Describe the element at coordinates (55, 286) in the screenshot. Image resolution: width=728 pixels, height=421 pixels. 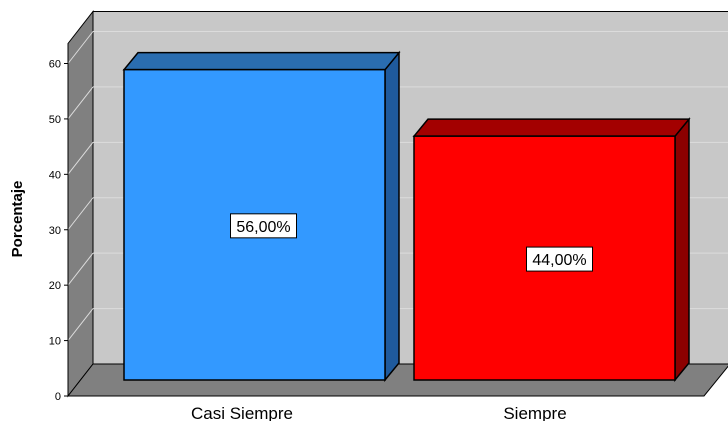
I see `y-tick-label: 20` at that location.